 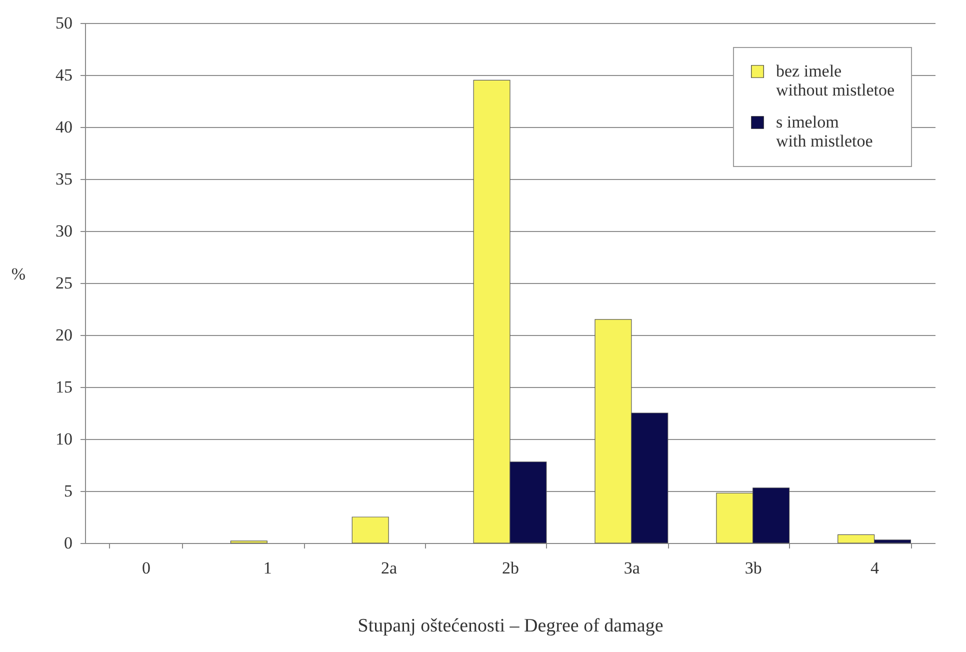 What do you see at coordinates (64, 75) in the screenshot?
I see `y-tick-label: 45` at bounding box center [64, 75].